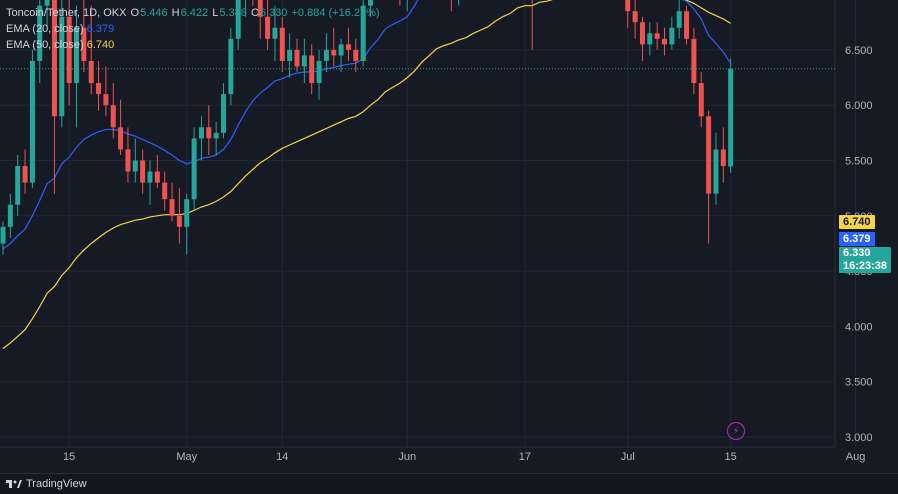 This screenshot has width=898, height=494. I want to click on time-axis: 15May14Jun17Jul15Aug19, so click(480, 457).